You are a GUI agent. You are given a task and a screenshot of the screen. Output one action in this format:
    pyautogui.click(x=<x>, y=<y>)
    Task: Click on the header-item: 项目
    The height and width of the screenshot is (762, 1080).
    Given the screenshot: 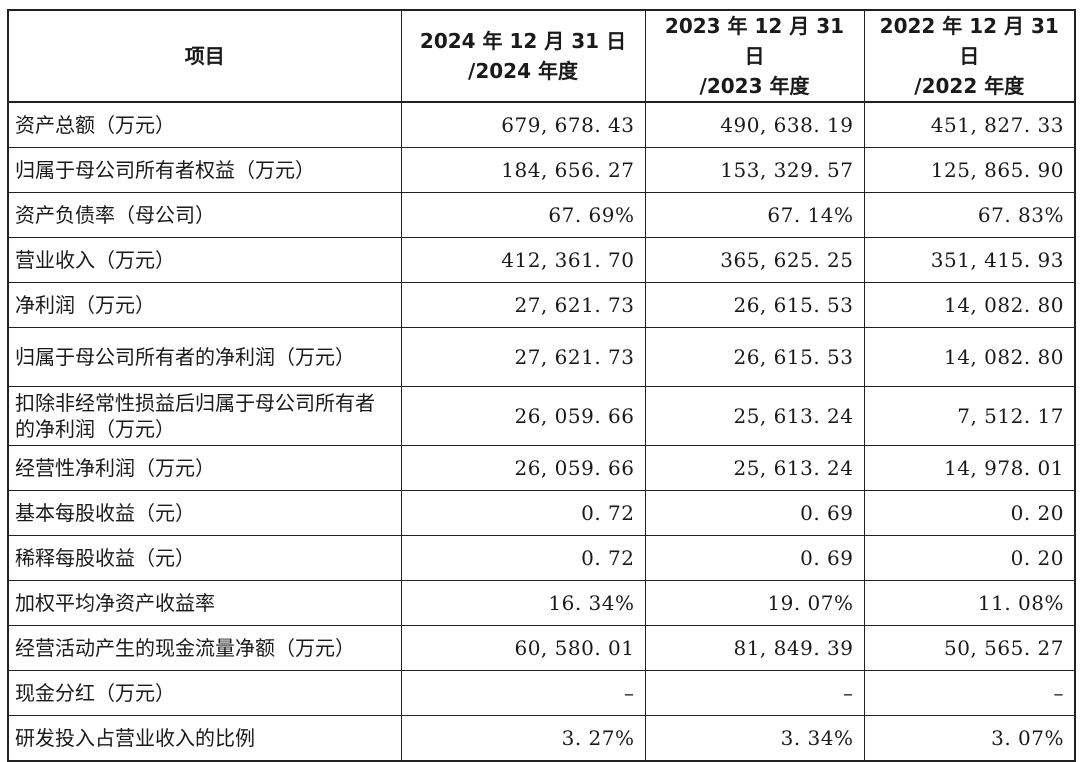 What is the action you would take?
    pyautogui.click(x=204, y=56)
    